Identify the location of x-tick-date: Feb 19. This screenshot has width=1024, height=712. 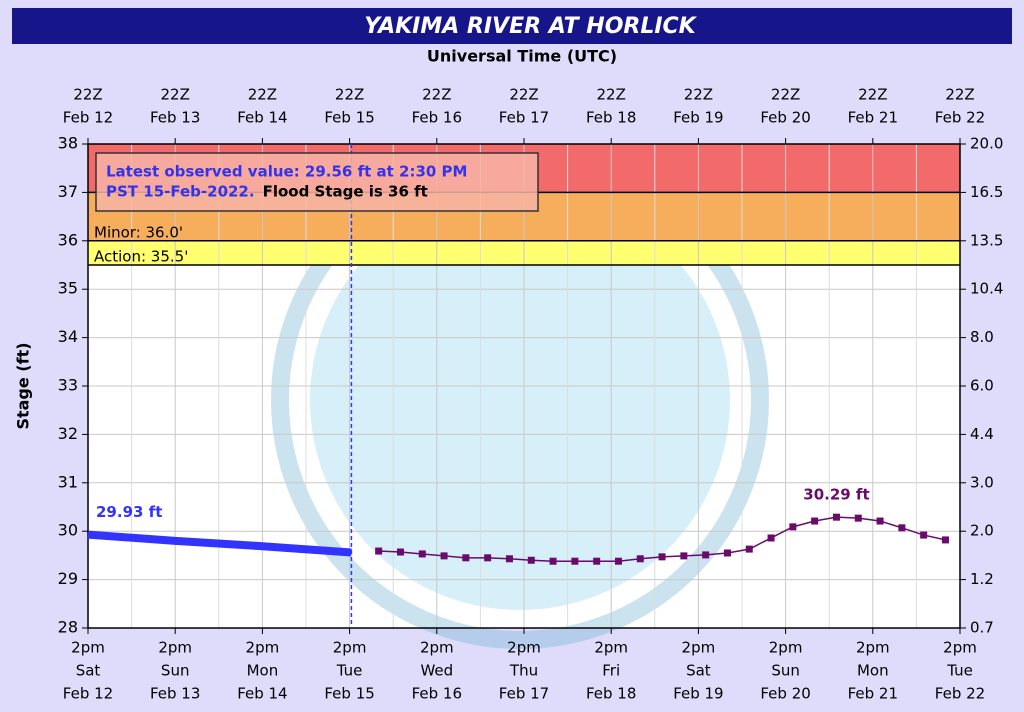
(698, 694).